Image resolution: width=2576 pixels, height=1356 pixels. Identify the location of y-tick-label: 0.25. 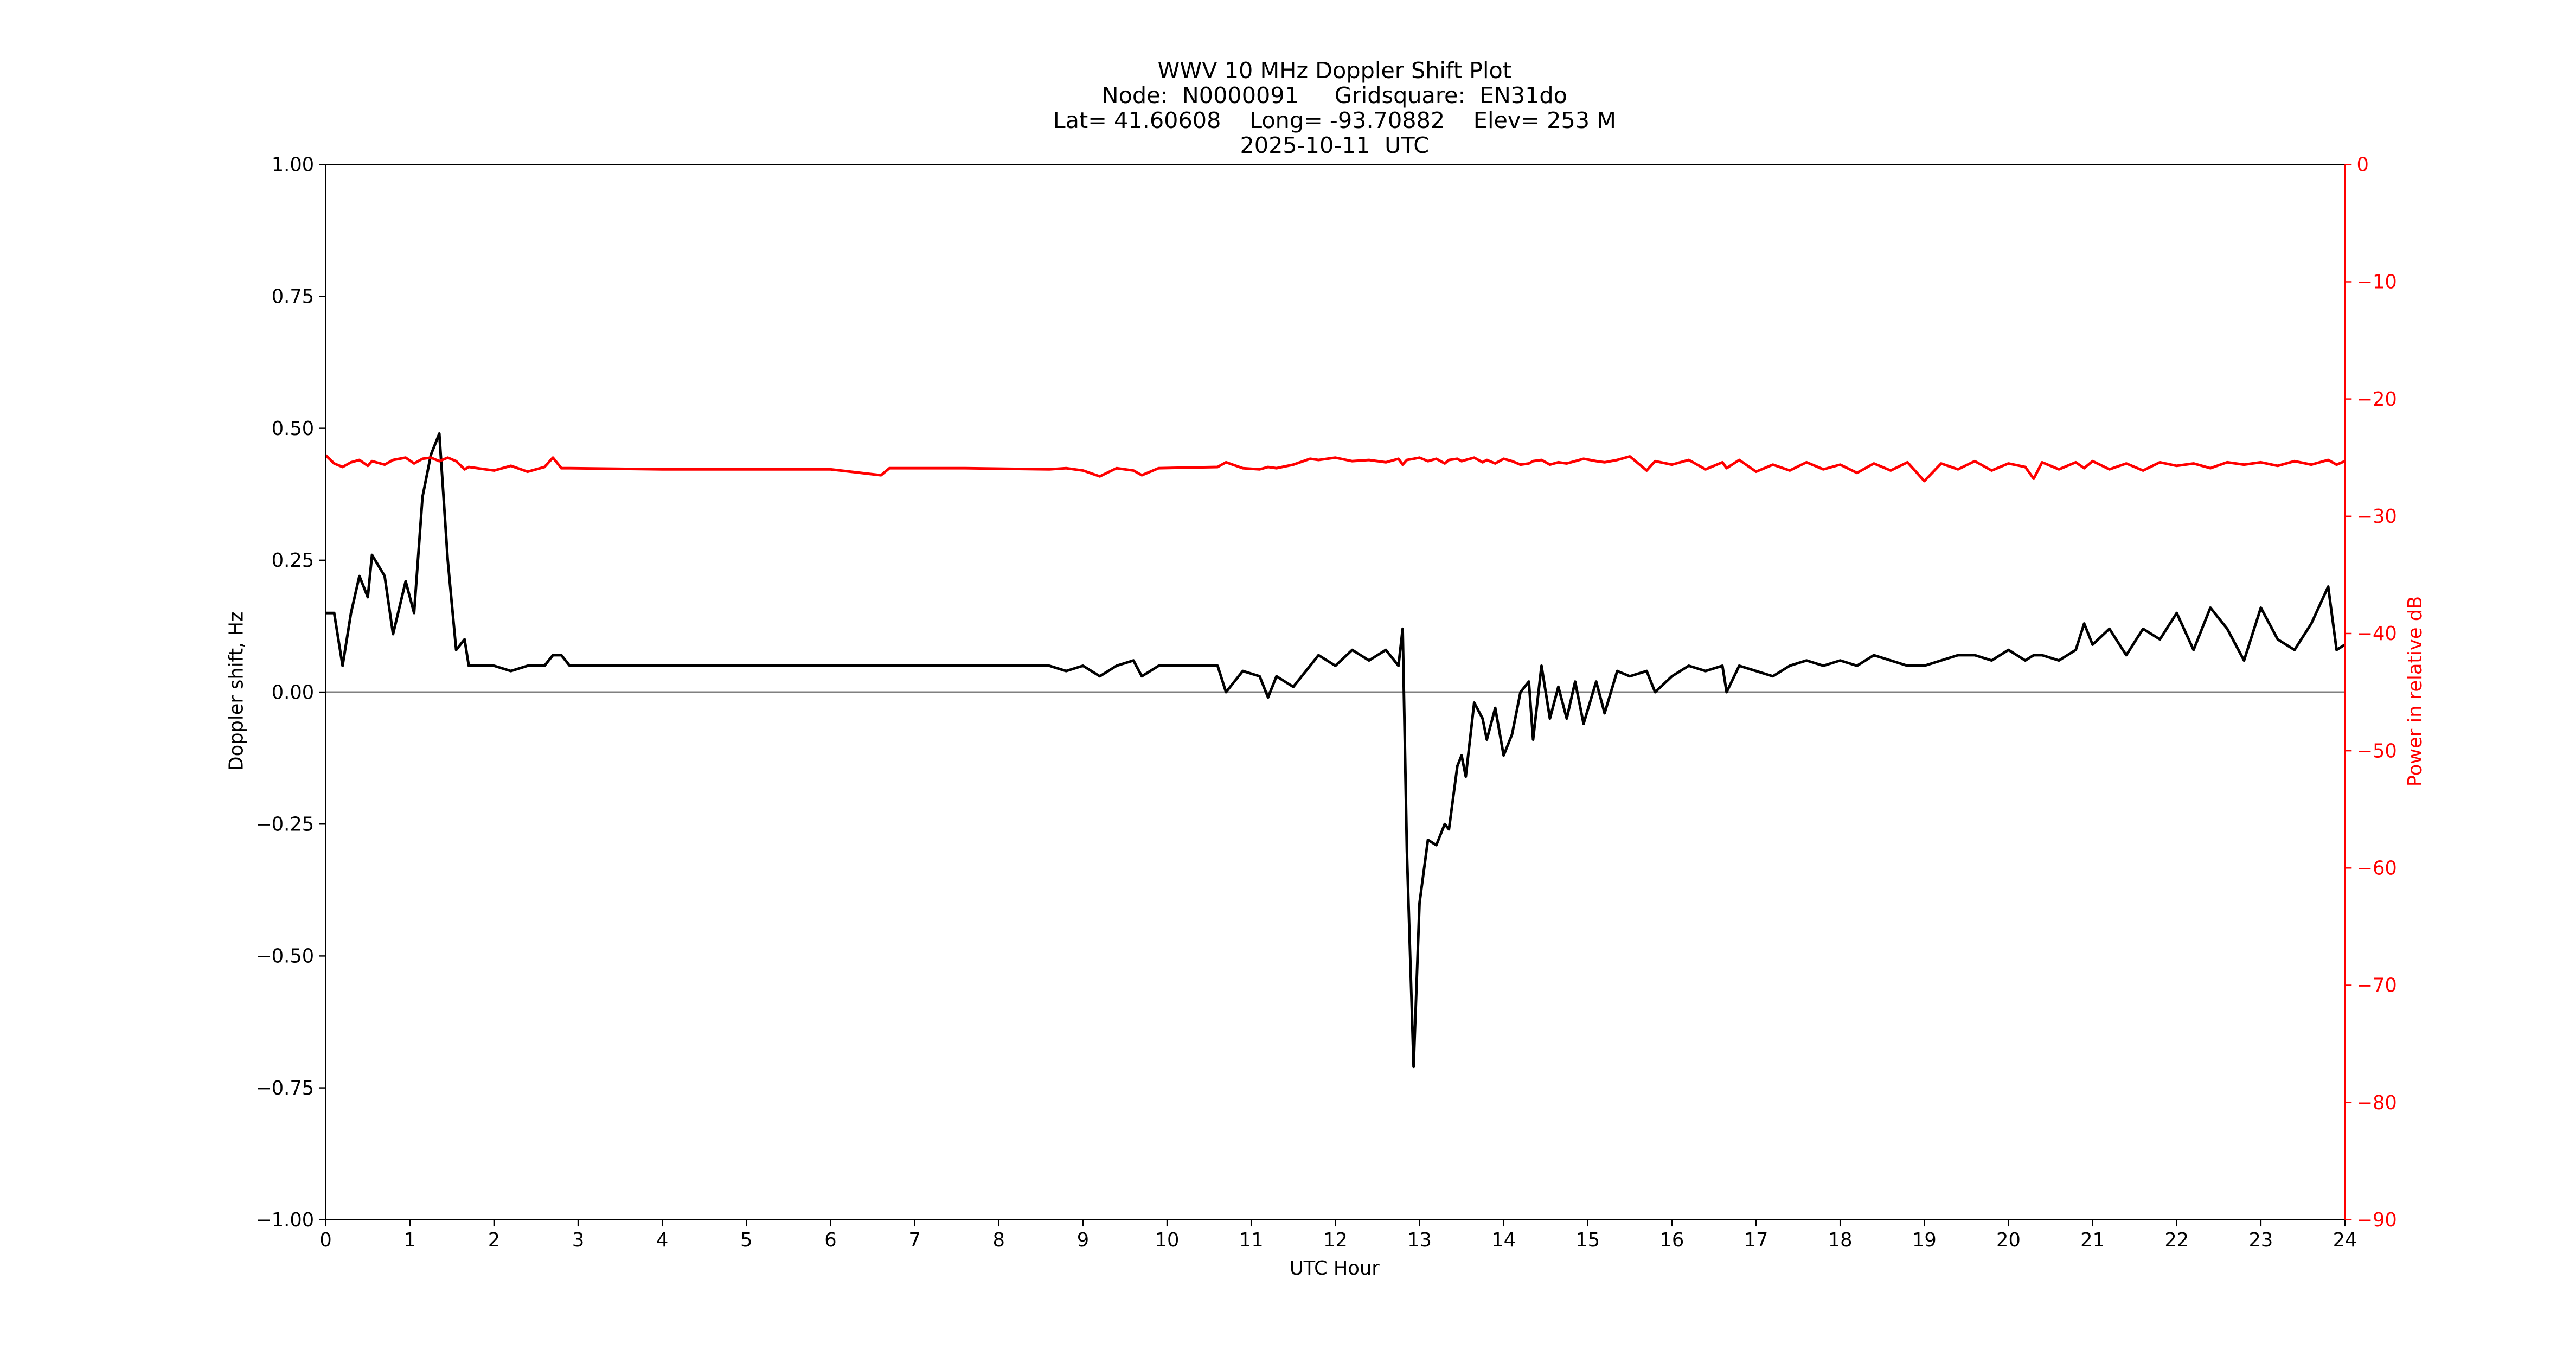
(293, 560).